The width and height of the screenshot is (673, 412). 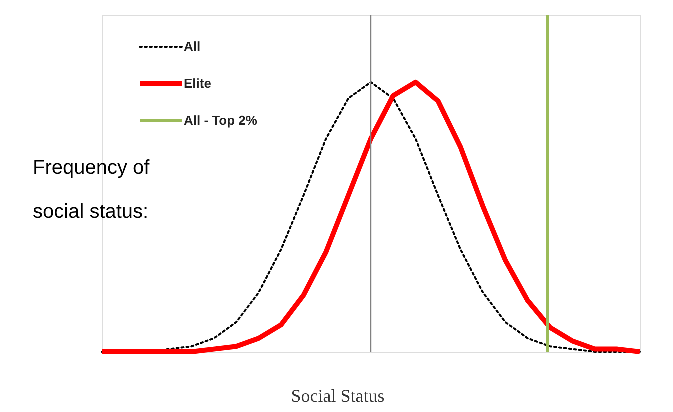 I want to click on annotation: All - Top 2%, so click(x=221, y=120).